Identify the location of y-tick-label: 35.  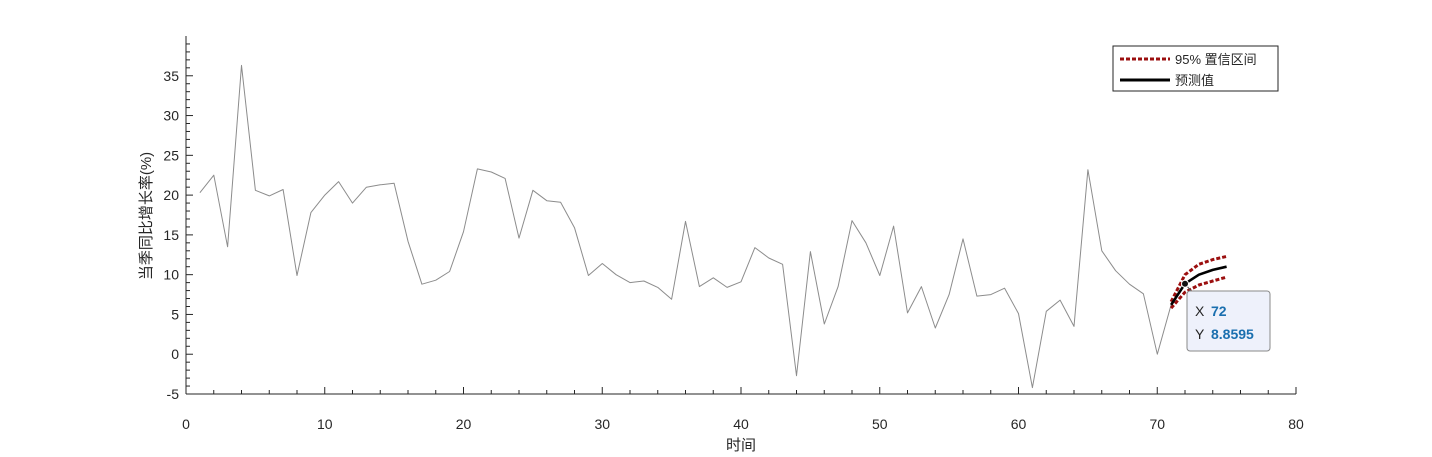
(171, 76).